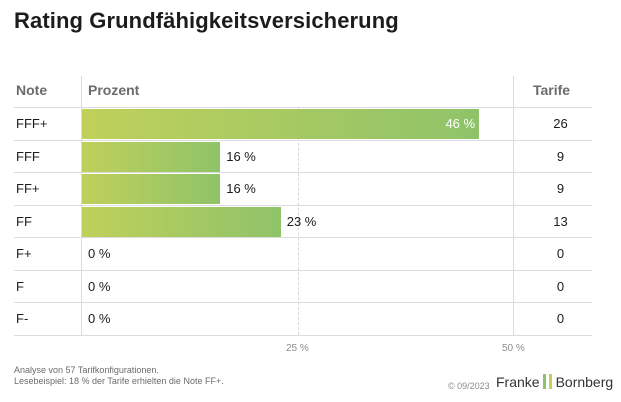  I want to click on tariff-count: 26, so click(560, 123).